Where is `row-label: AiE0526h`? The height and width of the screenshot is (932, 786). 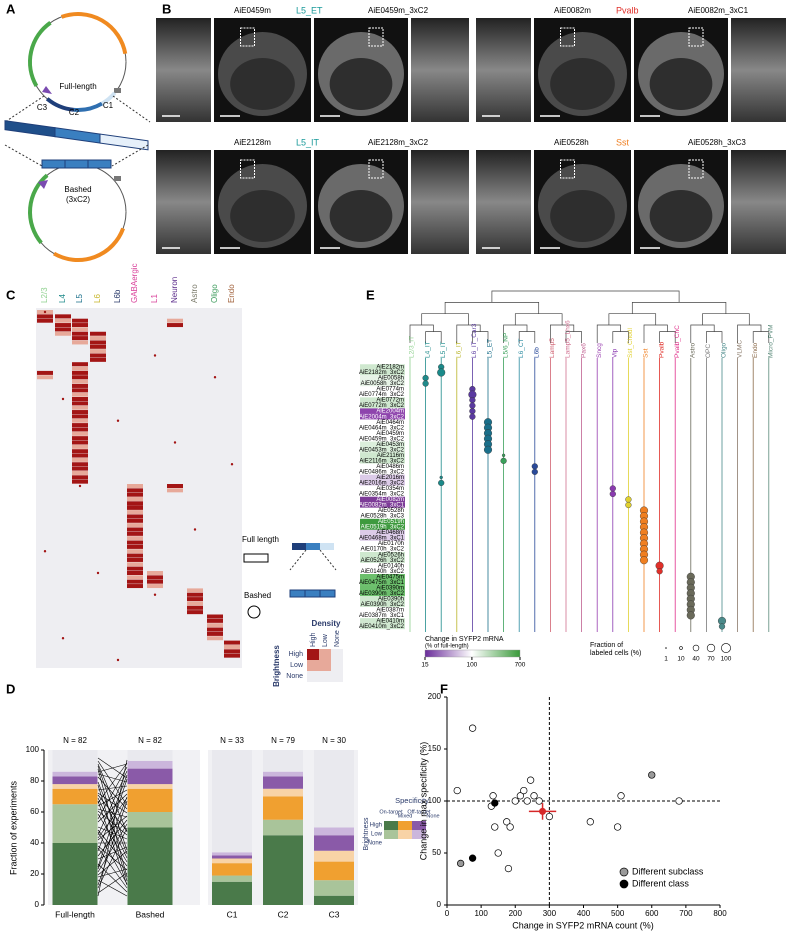
row-label: AiE0526h is located at coordinates (391, 555).